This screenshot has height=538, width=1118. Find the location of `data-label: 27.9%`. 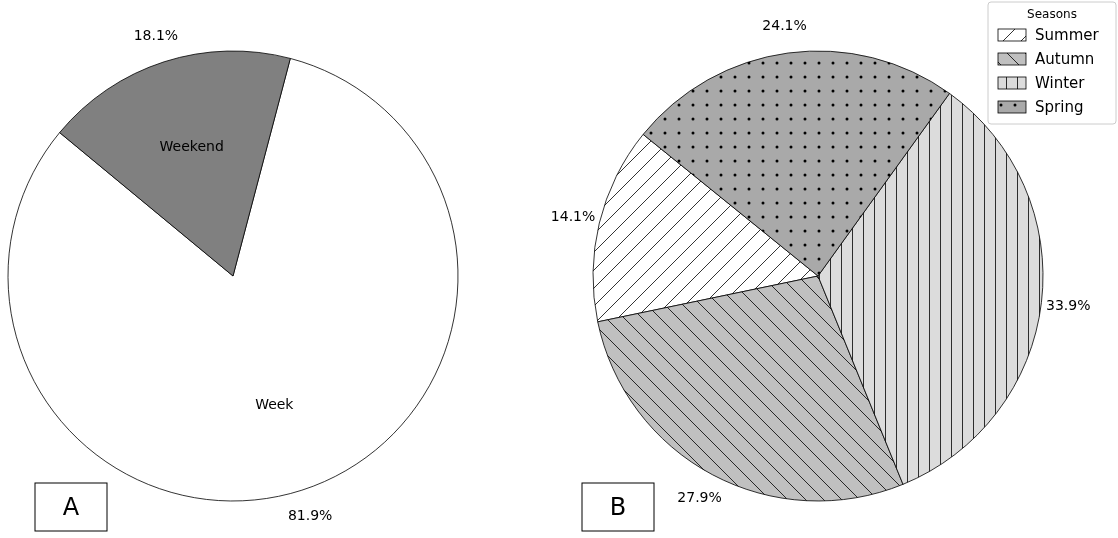

data-label: 27.9% is located at coordinates (699, 497).